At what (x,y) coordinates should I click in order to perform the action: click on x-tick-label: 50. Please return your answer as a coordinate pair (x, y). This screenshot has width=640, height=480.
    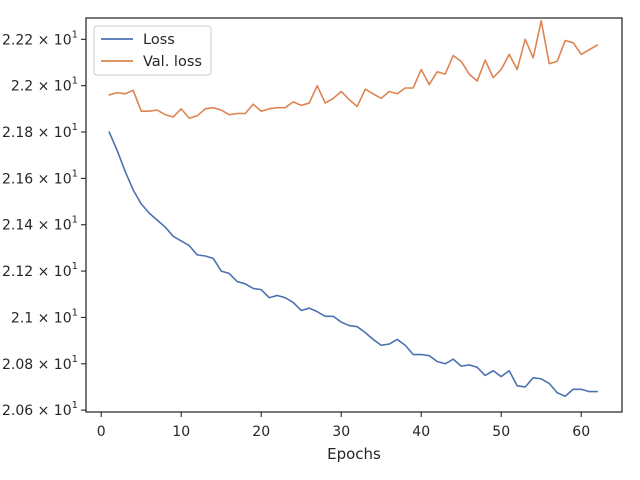
    Looking at the image, I should click on (501, 432).